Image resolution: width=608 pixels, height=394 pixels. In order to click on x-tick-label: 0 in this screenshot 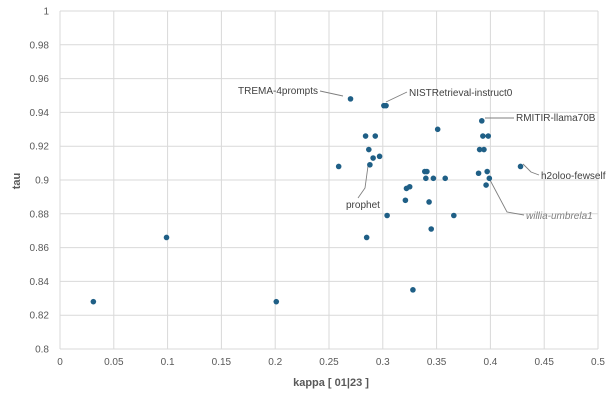, I will do `click(60, 362)`.